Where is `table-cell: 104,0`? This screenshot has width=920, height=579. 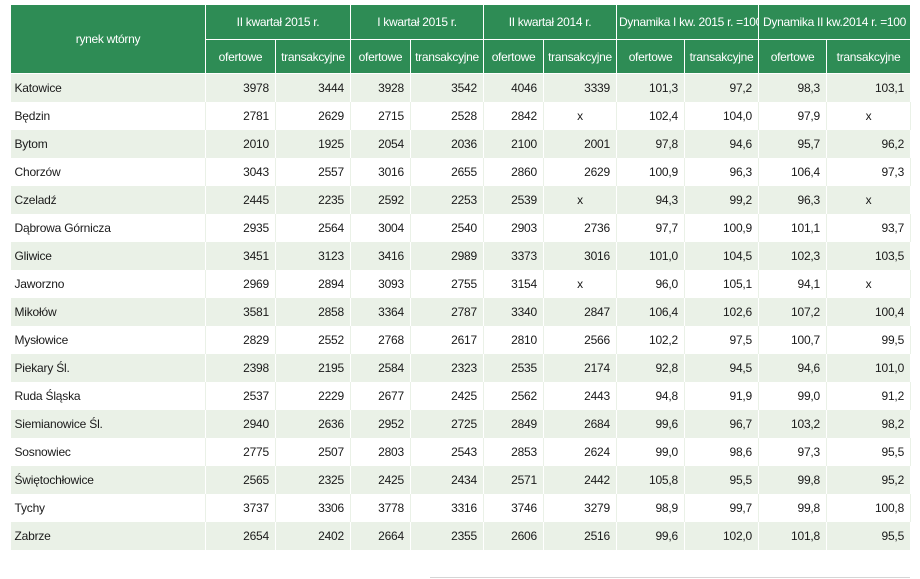
table-cell: 104,0 is located at coordinates (722, 116).